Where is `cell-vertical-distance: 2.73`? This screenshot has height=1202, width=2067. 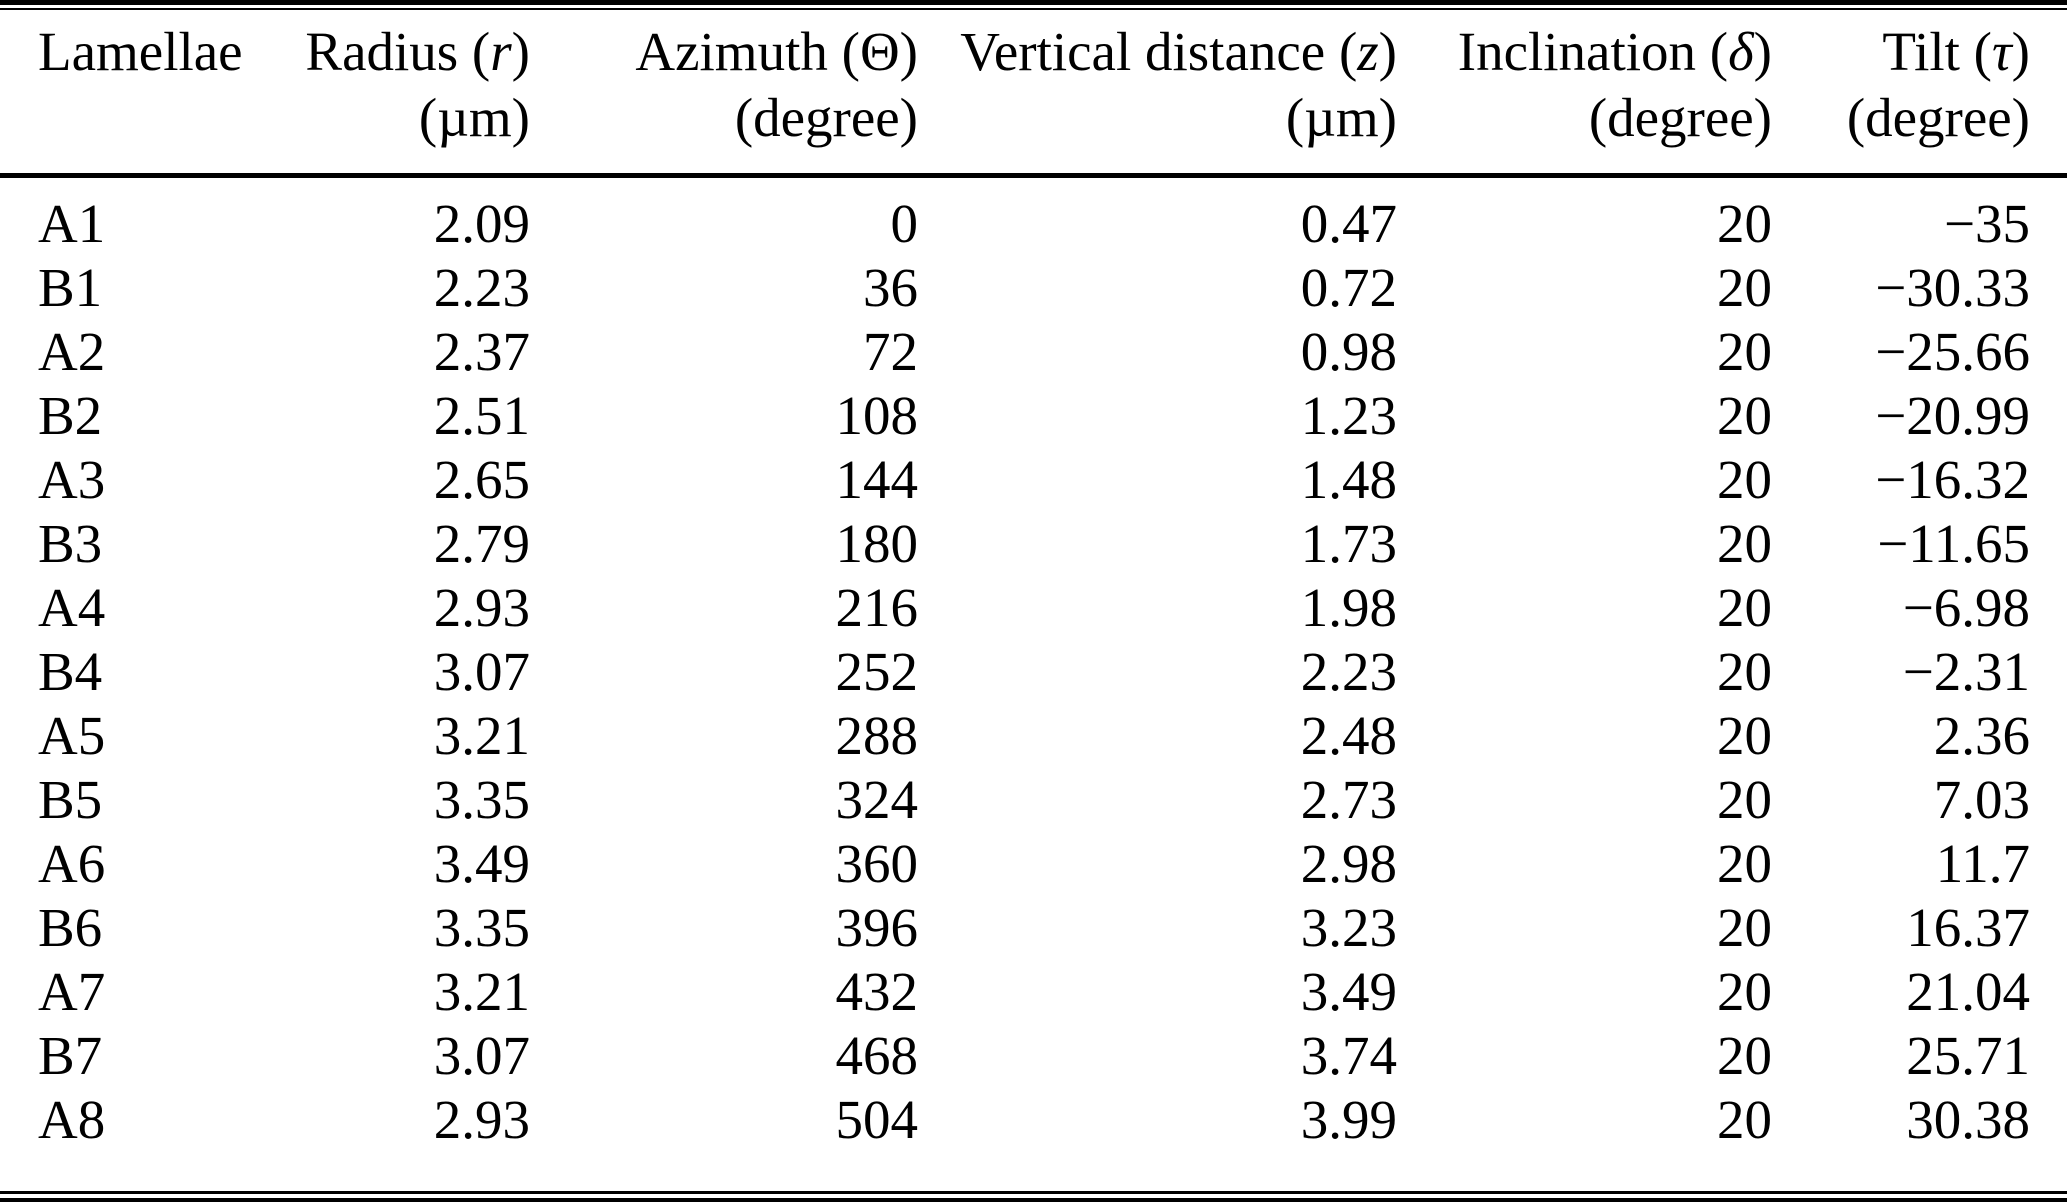
cell-vertical-distance: 2.73 is located at coordinates (1348, 799).